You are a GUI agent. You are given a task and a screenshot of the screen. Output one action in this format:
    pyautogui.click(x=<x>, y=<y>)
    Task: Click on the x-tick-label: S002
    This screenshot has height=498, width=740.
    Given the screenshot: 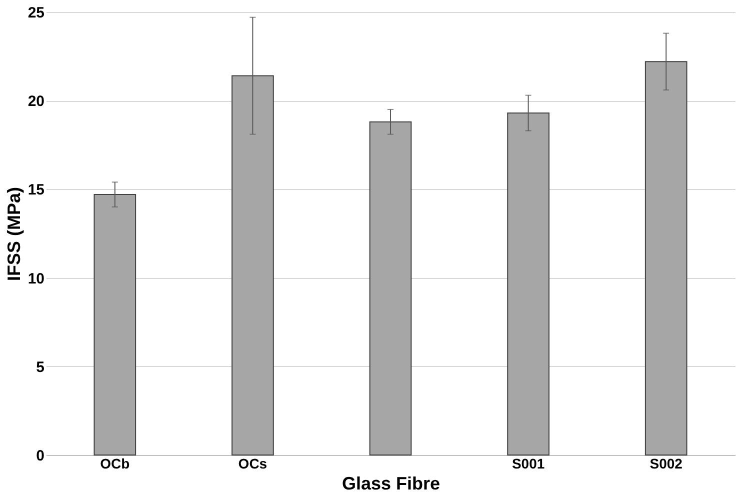 What is the action you would take?
    pyautogui.click(x=666, y=464)
    